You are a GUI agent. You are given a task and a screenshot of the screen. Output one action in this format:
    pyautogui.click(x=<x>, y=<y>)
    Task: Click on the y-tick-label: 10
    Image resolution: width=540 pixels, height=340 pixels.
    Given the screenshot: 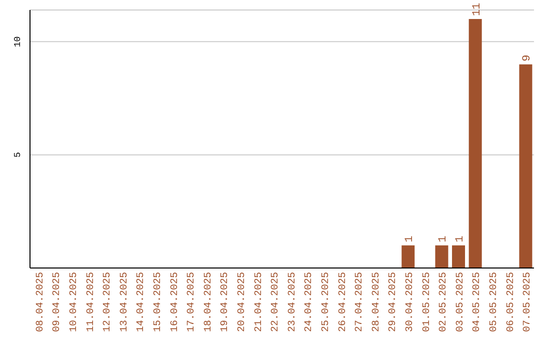 What is the action you would take?
    pyautogui.click(x=18, y=42)
    